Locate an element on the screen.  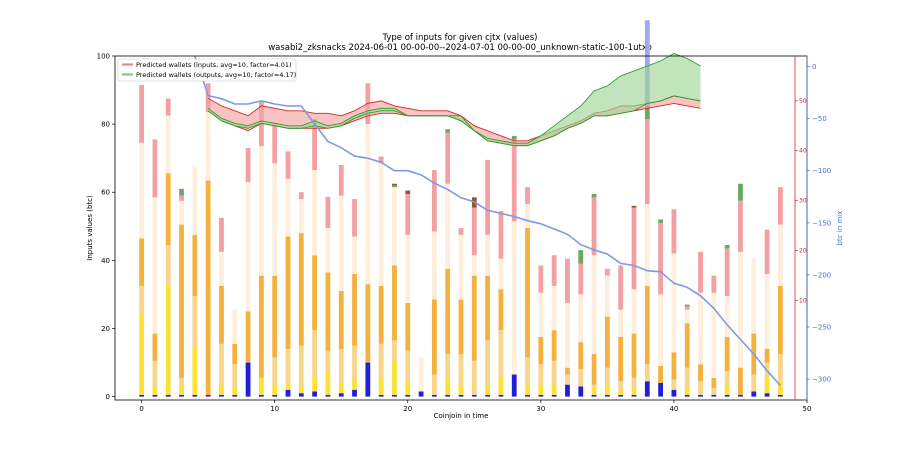
y-tick-label: 60 is located at coordinates (105, 193).